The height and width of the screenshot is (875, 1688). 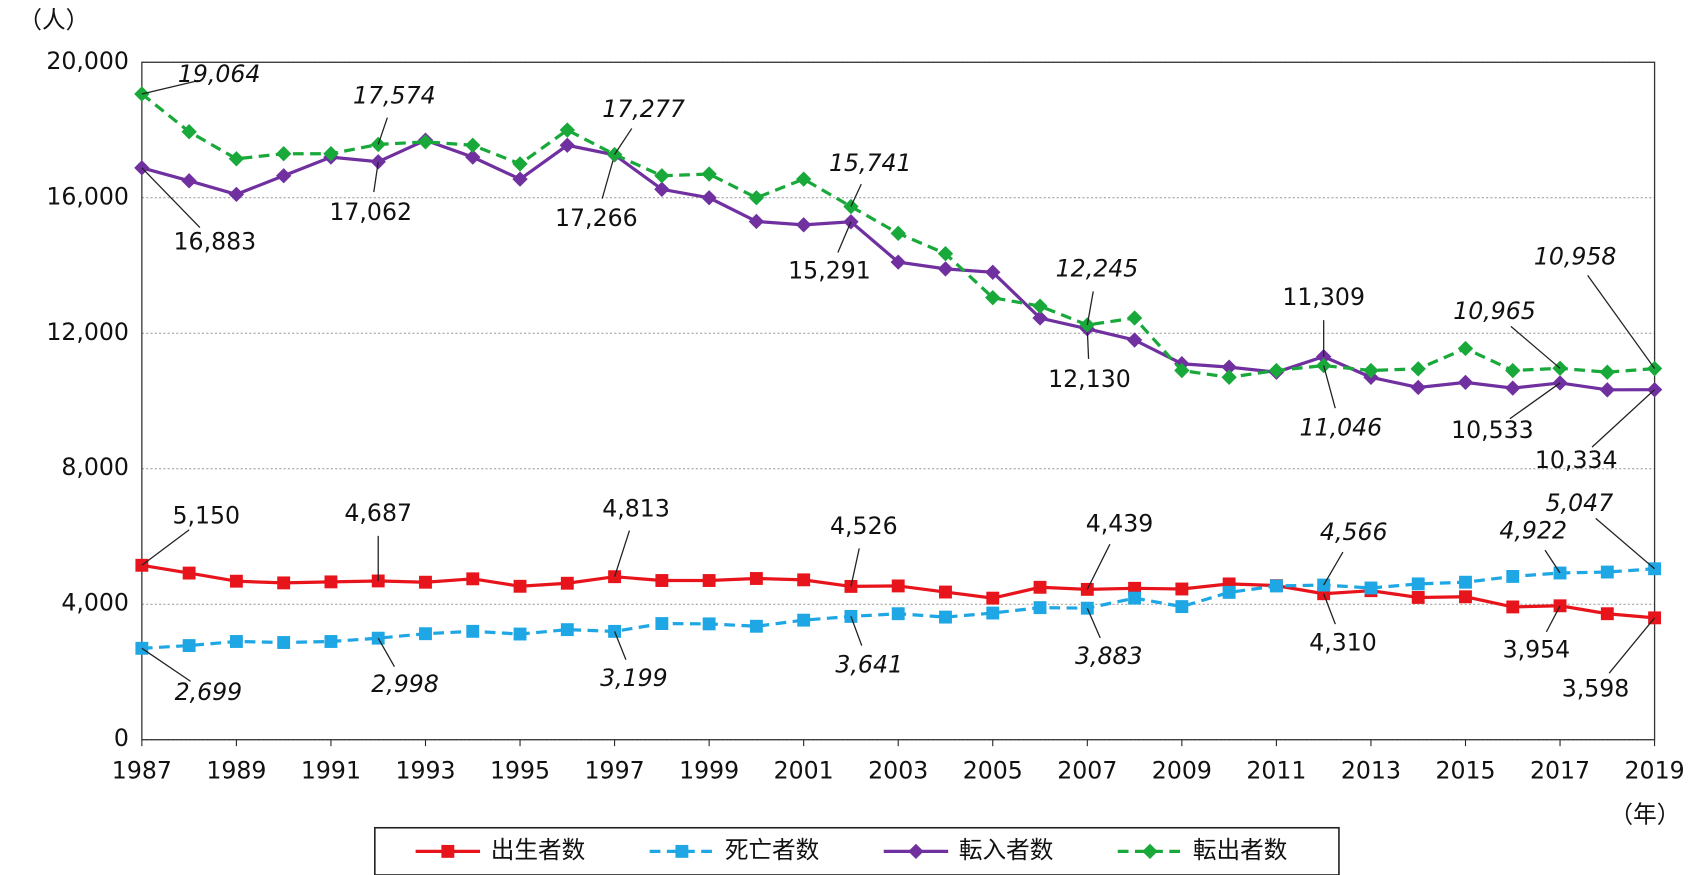 What do you see at coordinates (1087, 770) in the screenshot?
I see `x-tick-label: 2007` at bounding box center [1087, 770].